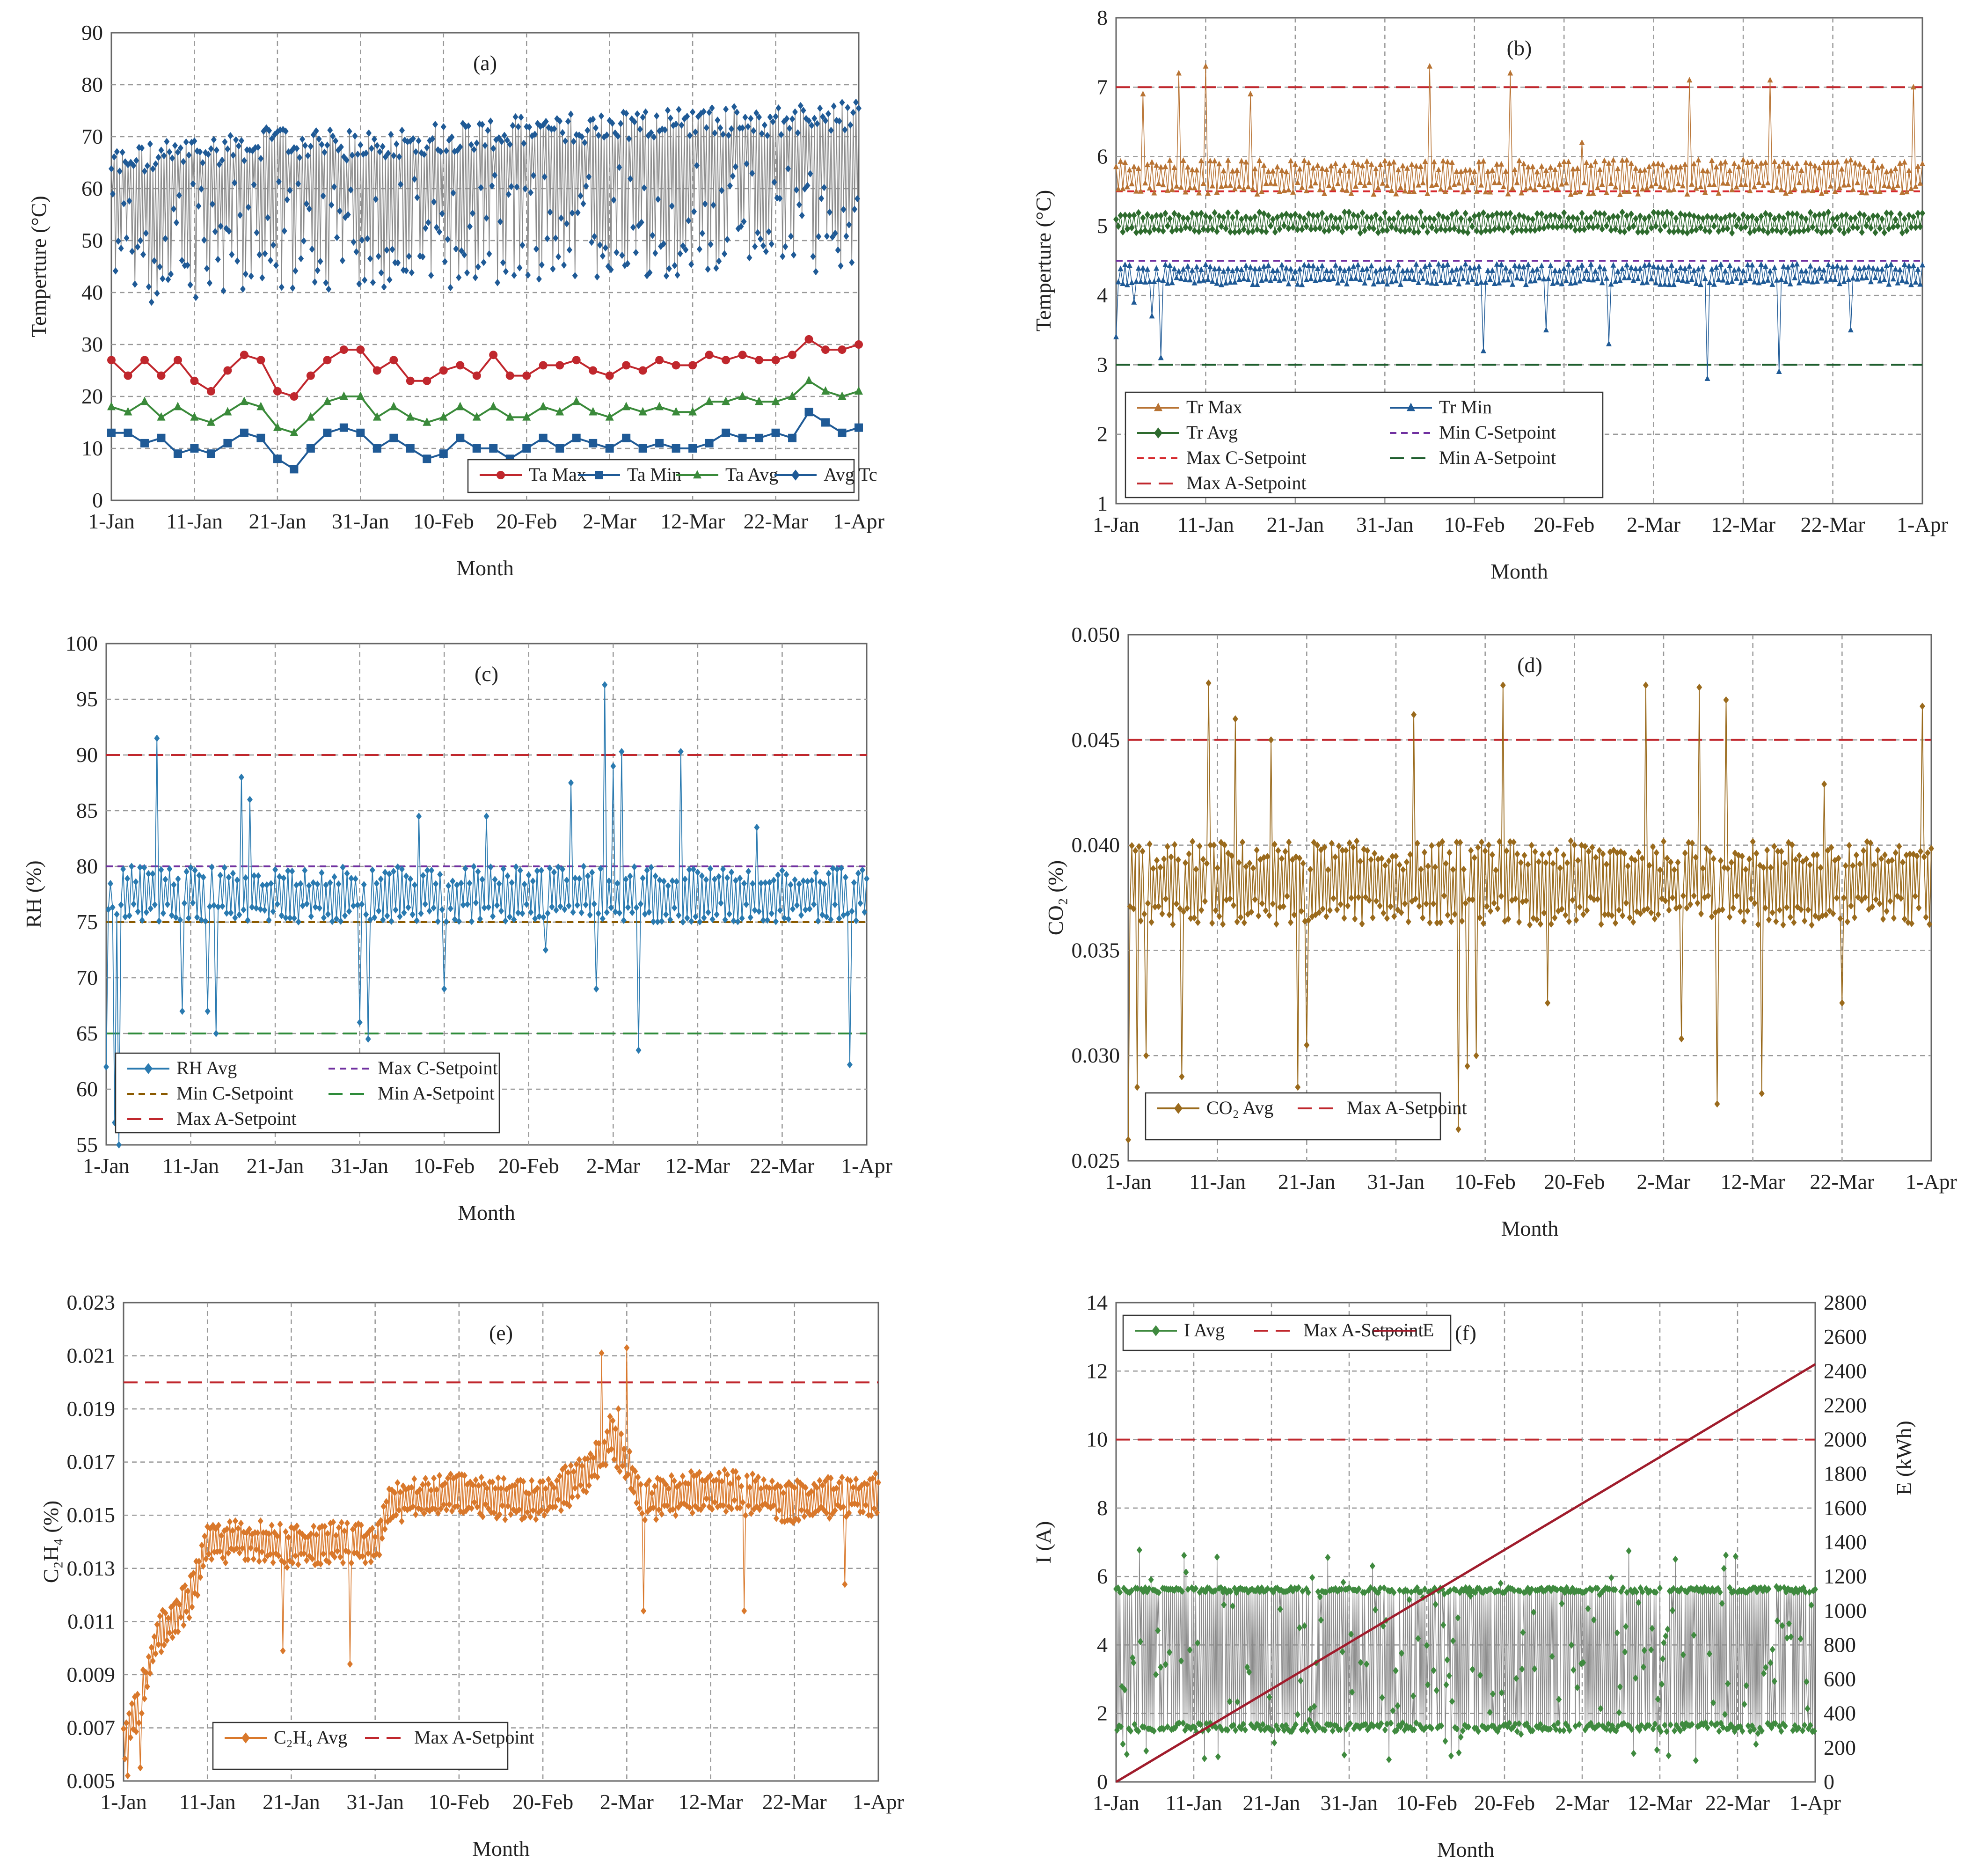 The height and width of the screenshot is (1876, 1972). I want to click on x-tick-label: 1-Apr, so click(866, 1166).